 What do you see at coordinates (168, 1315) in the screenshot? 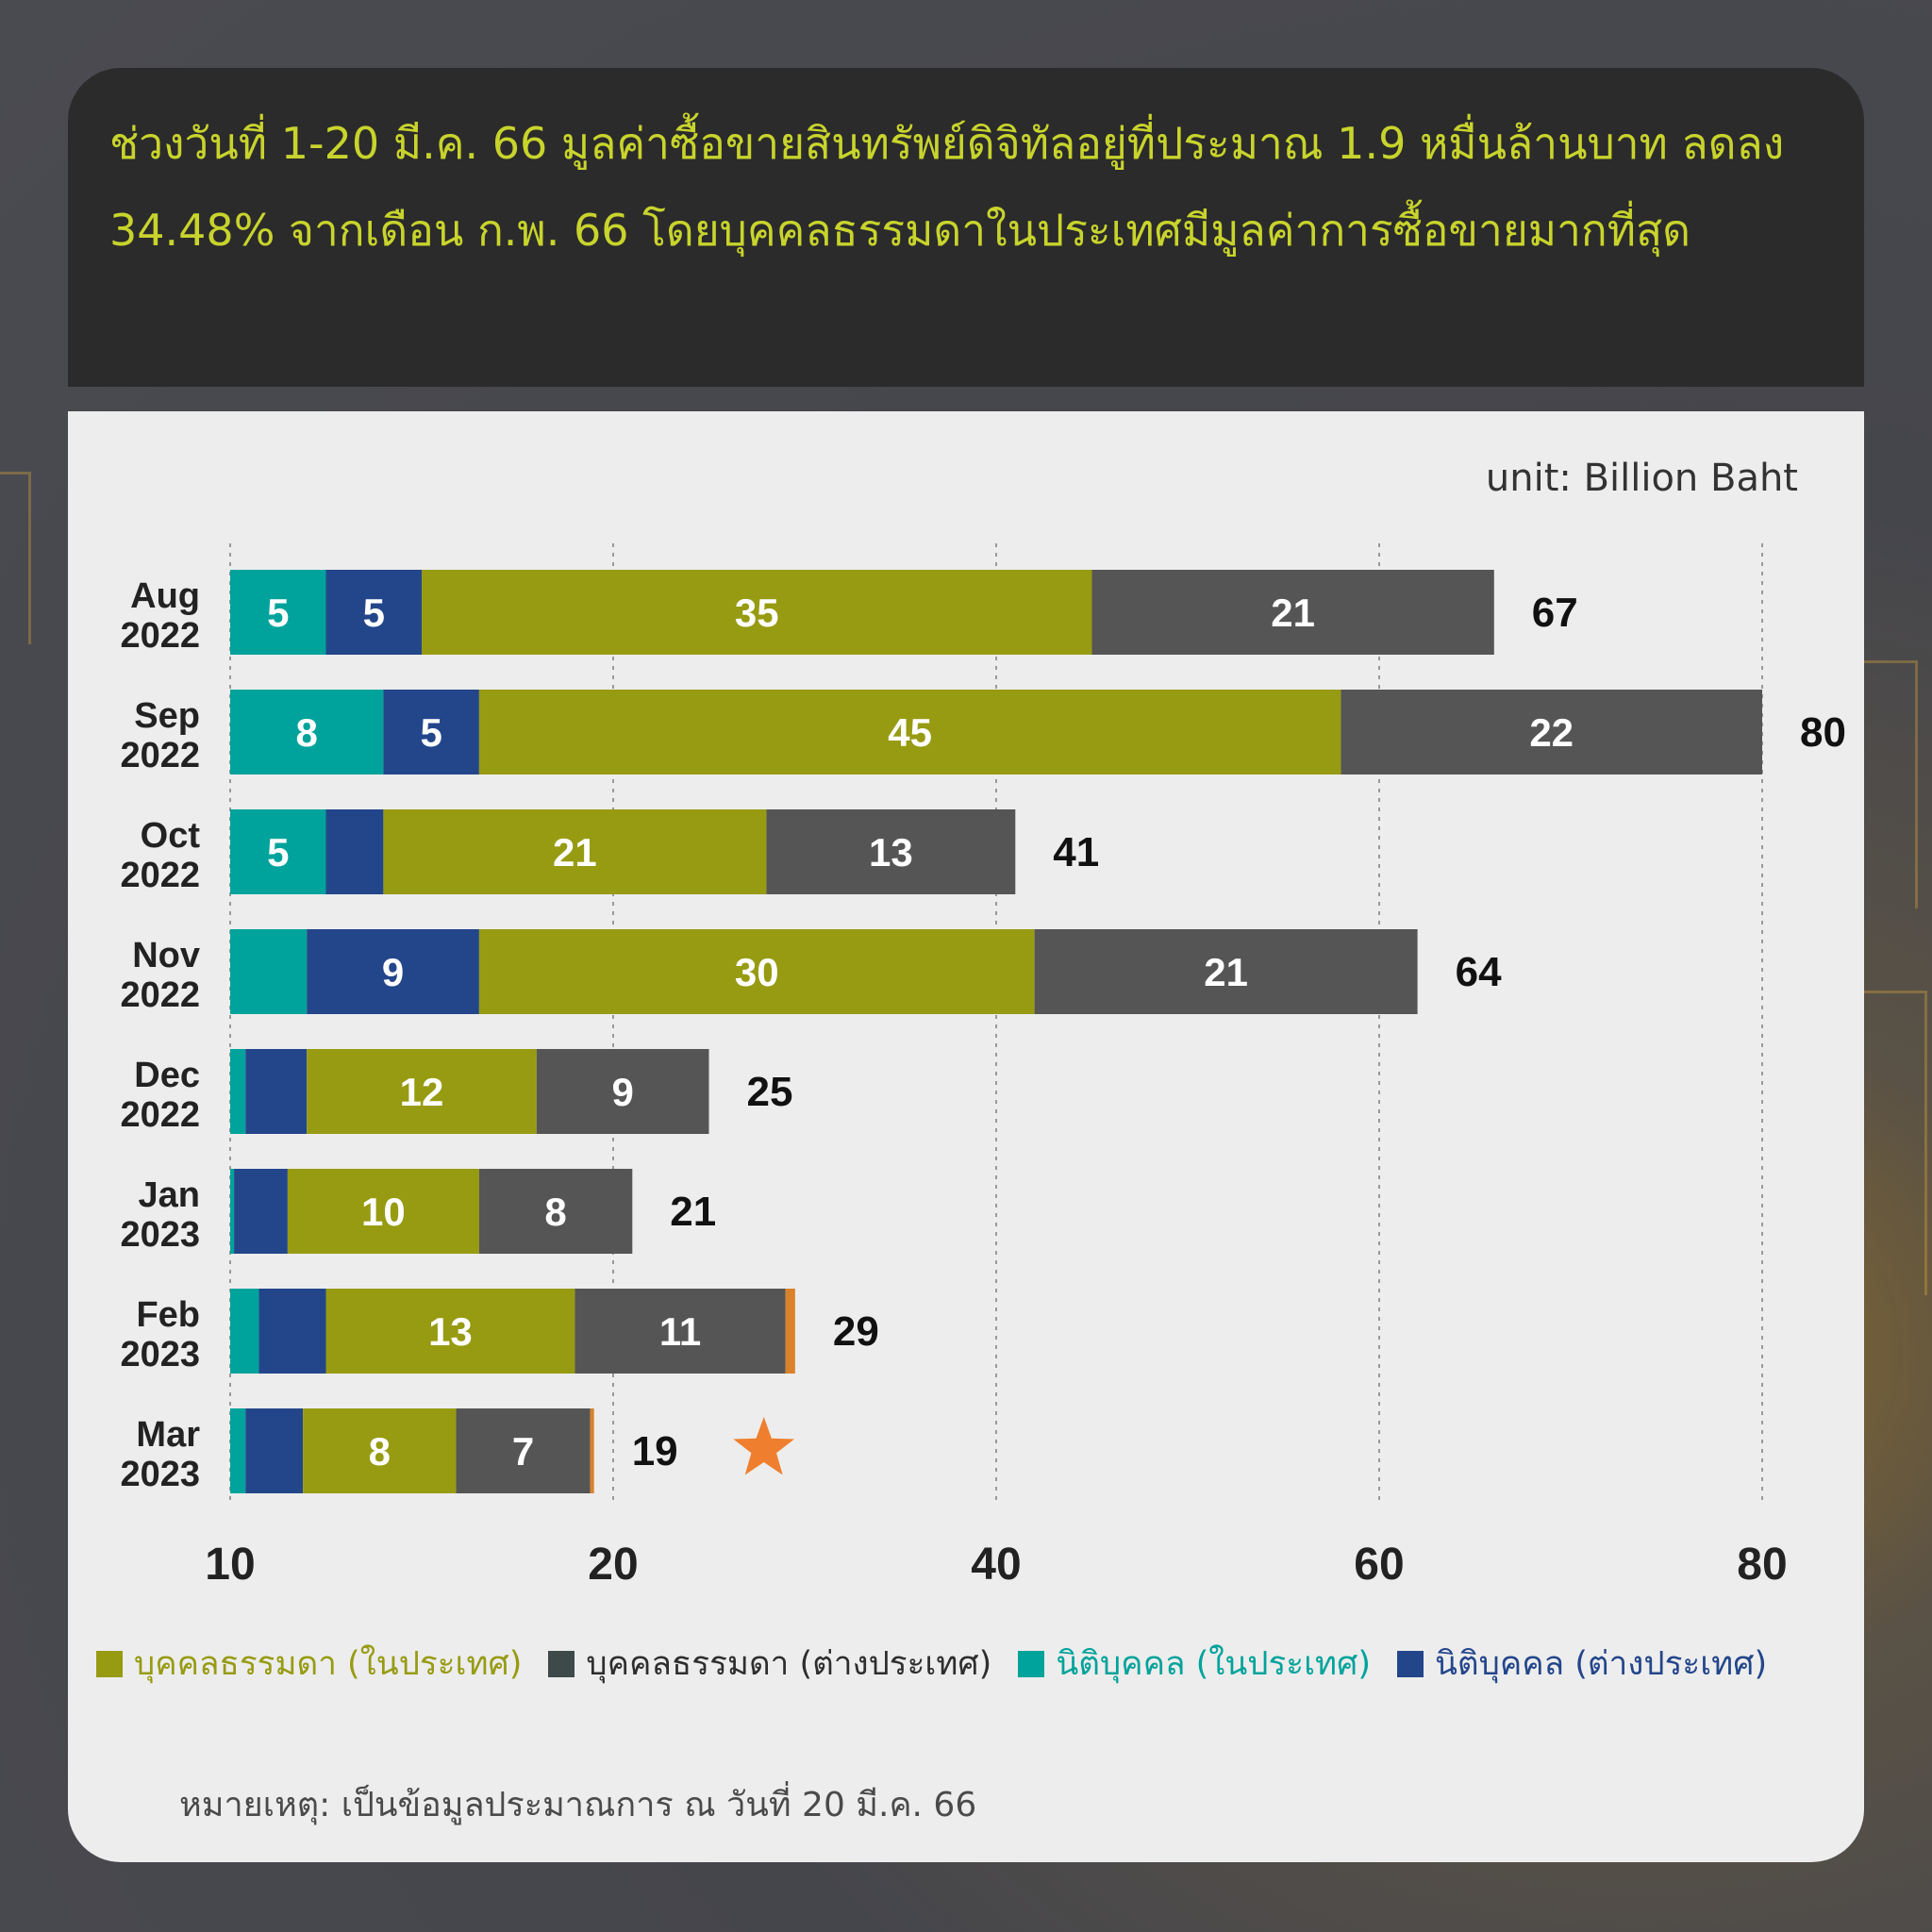
I see `category-label: Feb` at bounding box center [168, 1315].